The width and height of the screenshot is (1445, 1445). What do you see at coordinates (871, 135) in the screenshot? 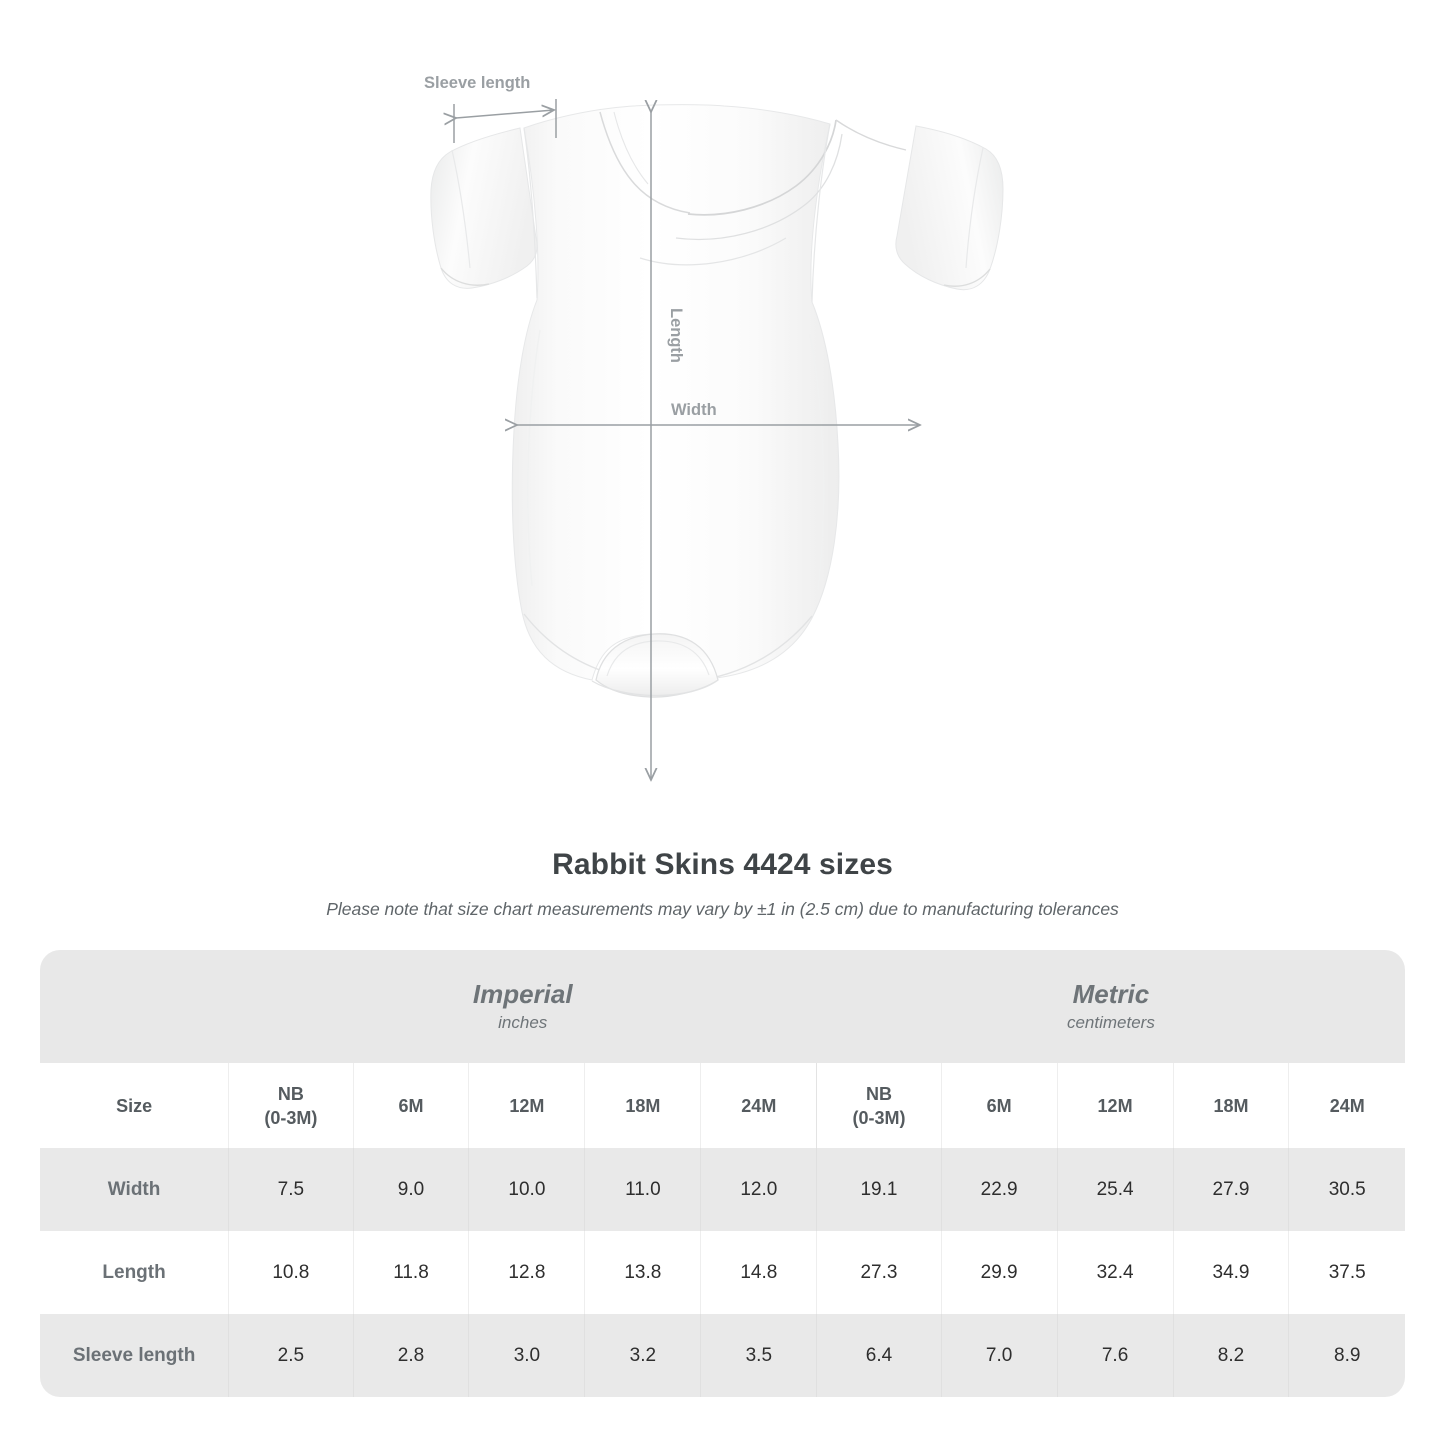
I see `right-shoulder-seam` at bounding box center [871, 135].